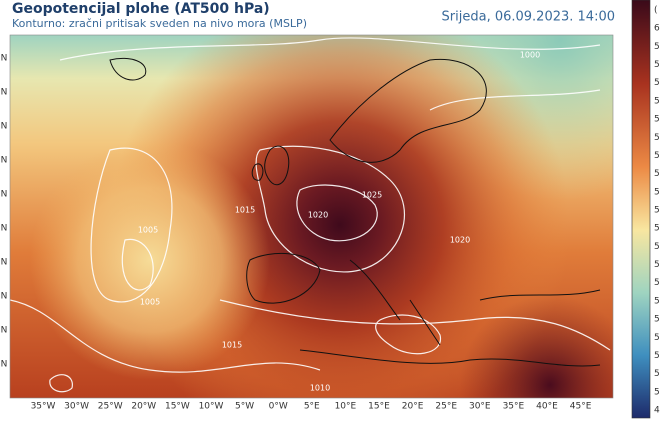  I want to click on isobar-label: 1025, so click(372, 195).